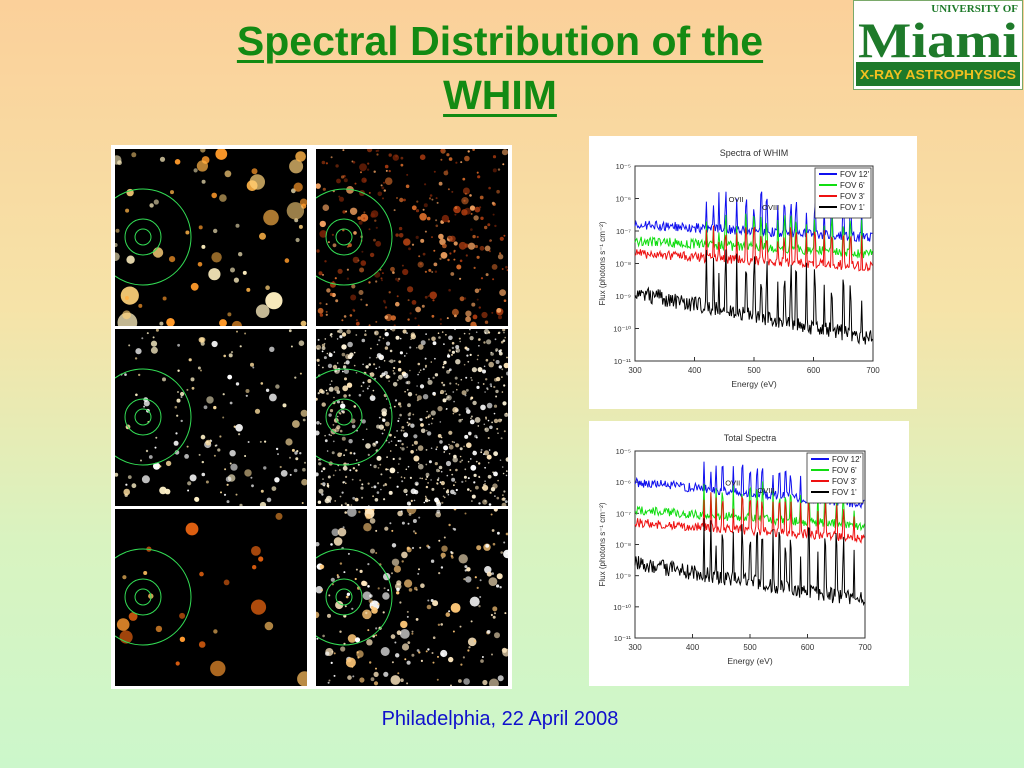 This screenshot has width=1024, height=768. Describe the element at coordinates (153, 597) in the screenshot. I see `fov-ring` at that location.